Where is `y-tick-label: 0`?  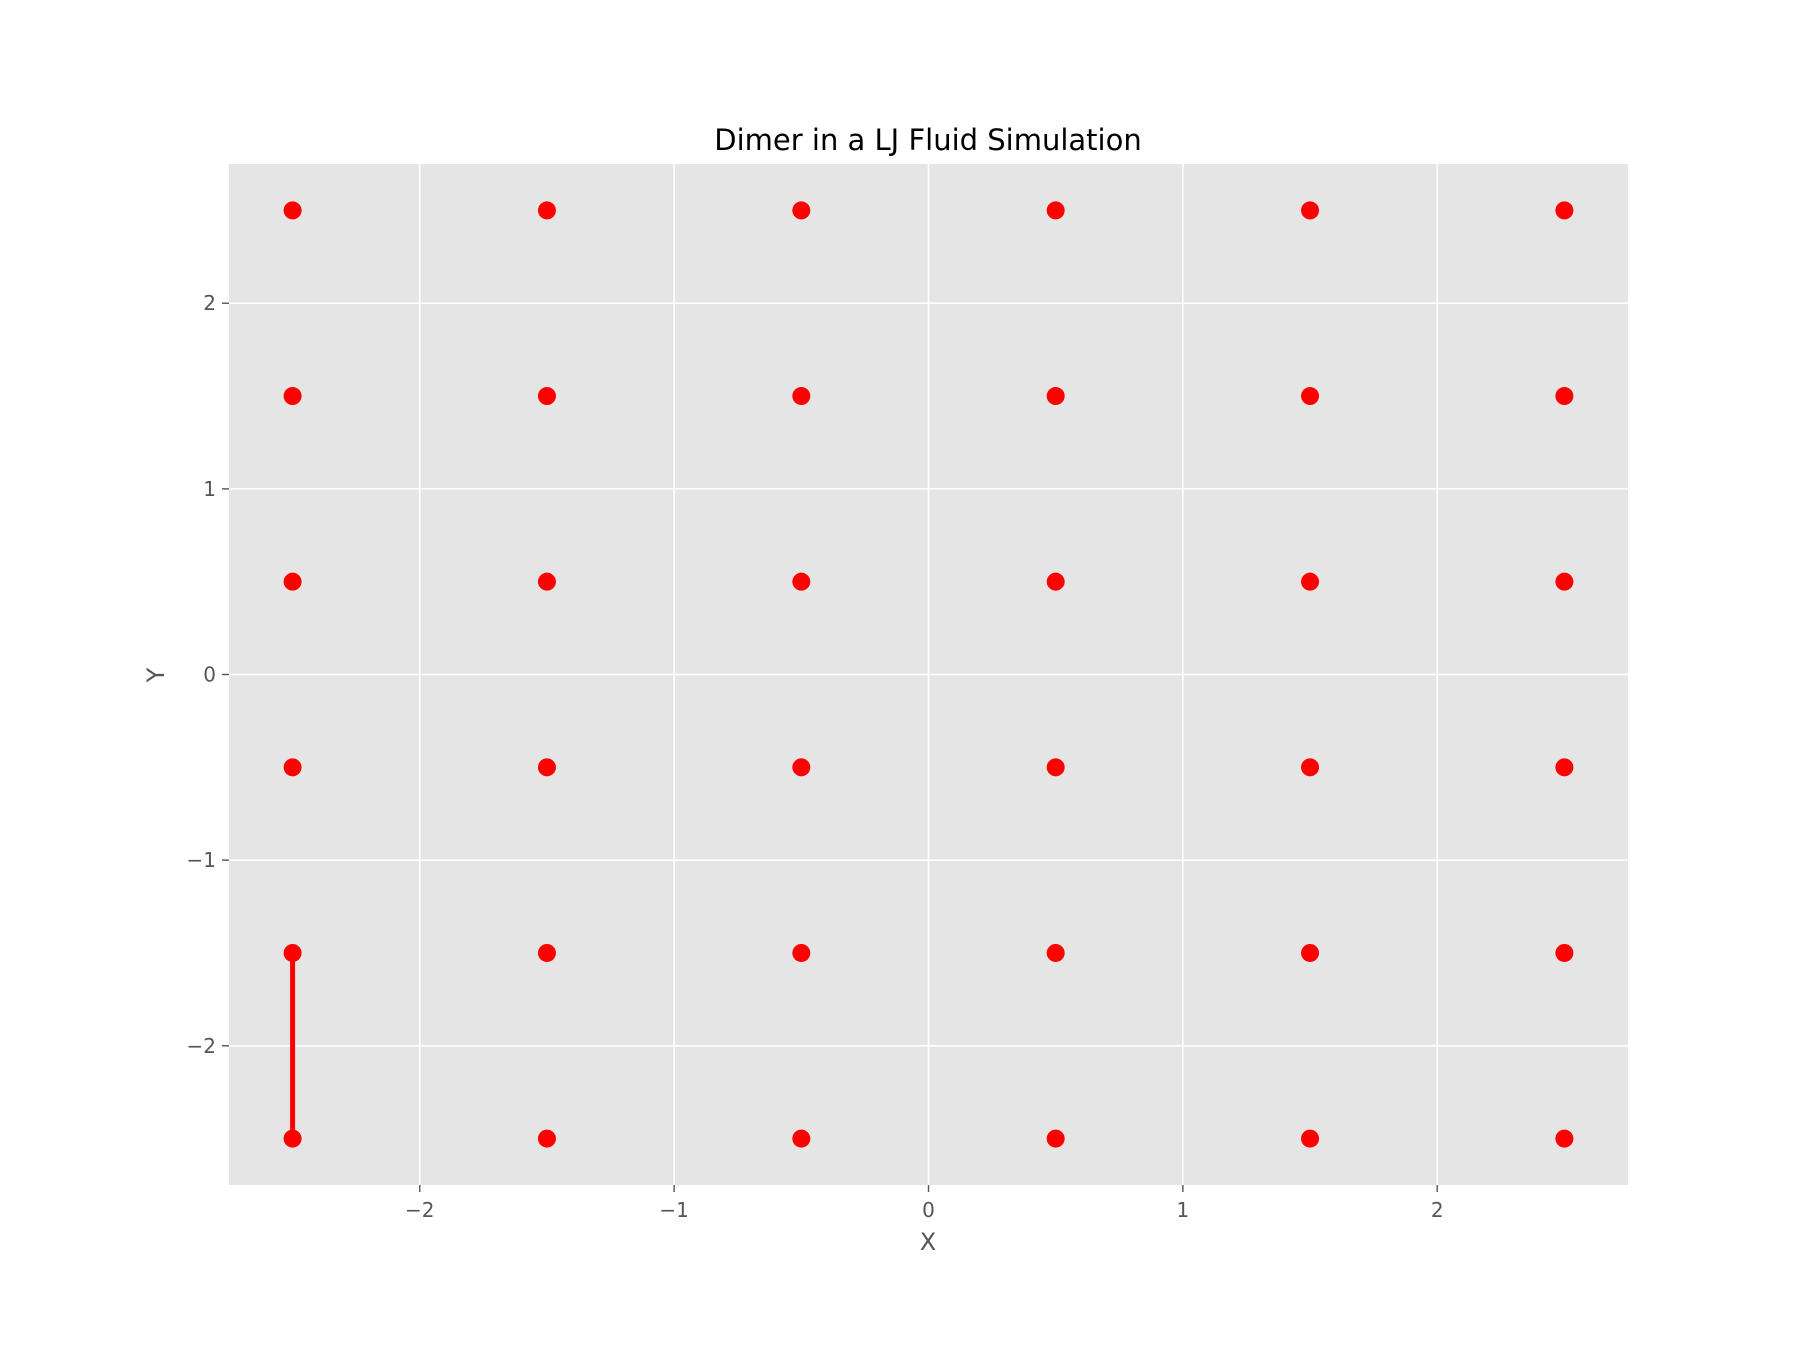 y-tick-label: 0 is located at coordinates (209, 675).